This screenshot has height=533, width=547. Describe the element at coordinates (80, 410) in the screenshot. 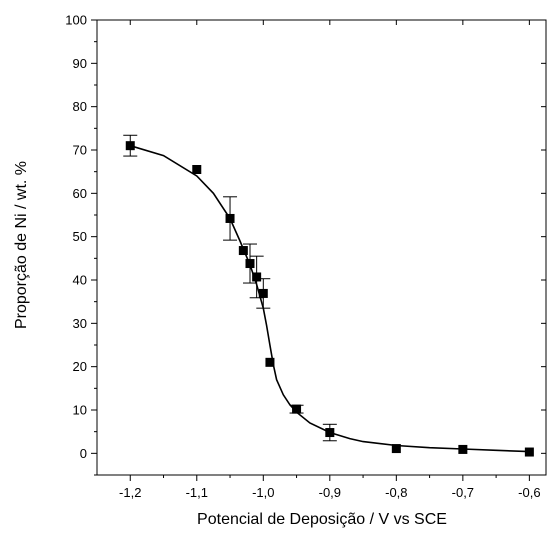

I see `y-tick-label: 10` at that location.